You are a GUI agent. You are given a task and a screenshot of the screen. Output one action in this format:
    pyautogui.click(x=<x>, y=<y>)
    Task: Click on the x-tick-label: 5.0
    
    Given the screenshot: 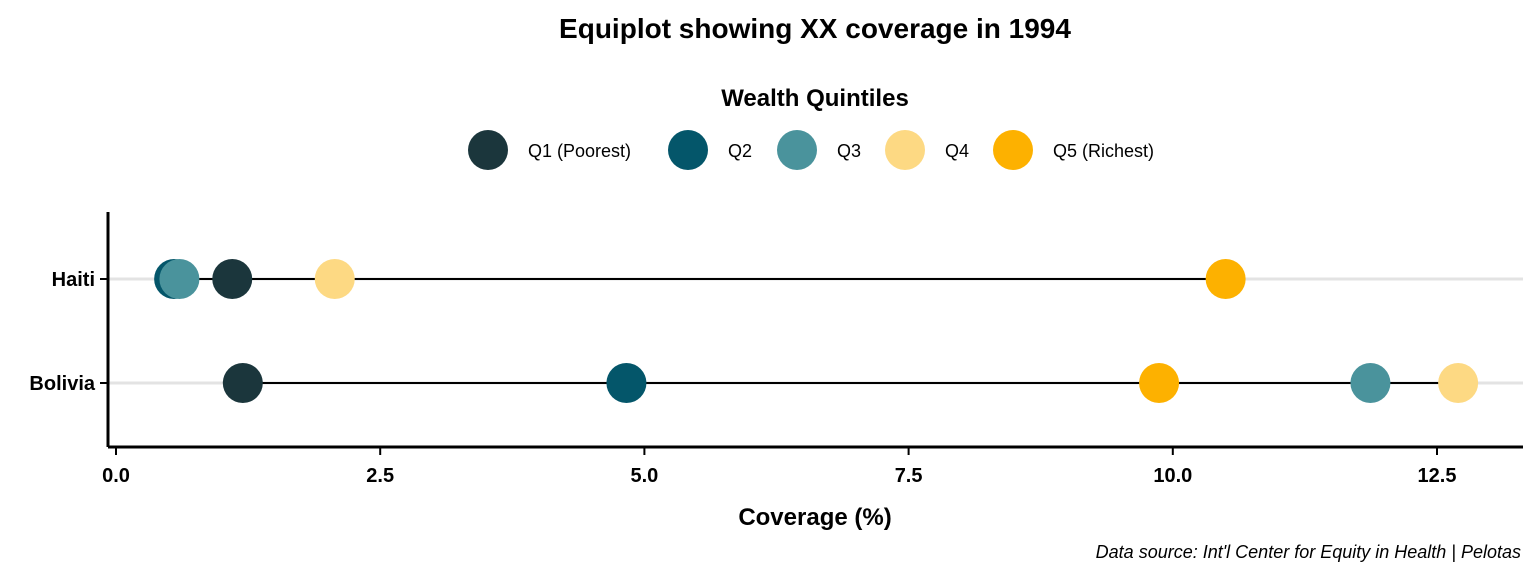 What is the action you would take?
    pyautogui.click(x=644, y=476)
    